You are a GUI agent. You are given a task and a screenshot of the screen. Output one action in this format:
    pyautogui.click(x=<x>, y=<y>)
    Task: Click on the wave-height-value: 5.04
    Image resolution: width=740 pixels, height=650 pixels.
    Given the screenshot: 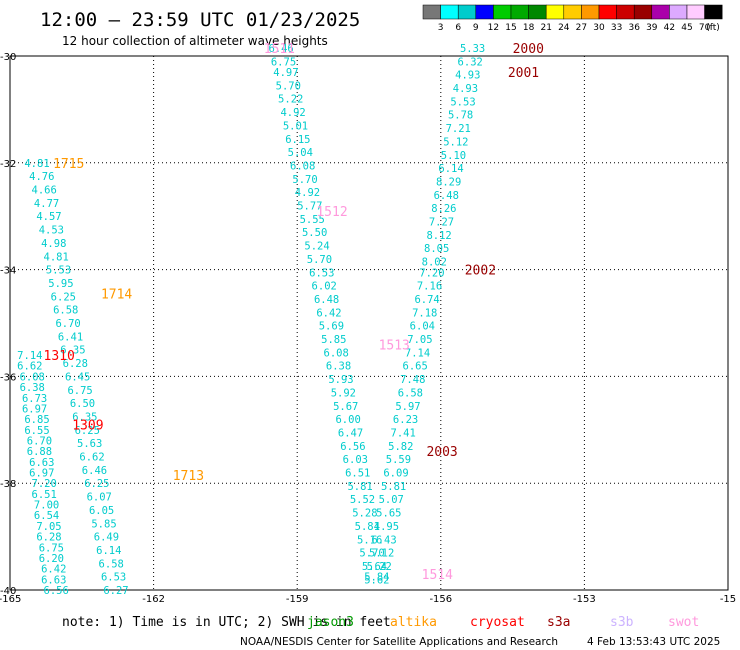 What is the action you would take?
    pyautogui.click(x=300, y=153)
    